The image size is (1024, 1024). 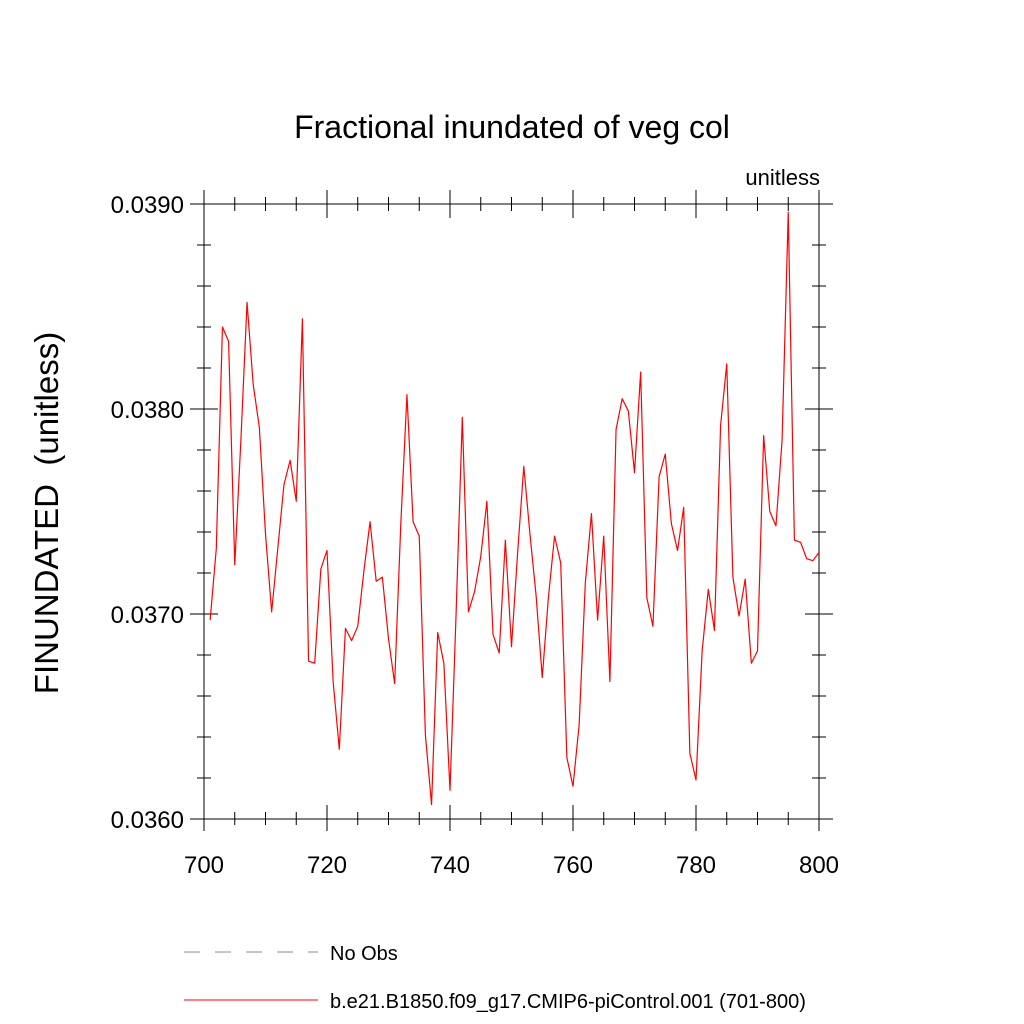 What do you see at coordinates (147, 615) in the screenshot?
I see `y-tick-label: 0.0370` at bounding box center [147, 615].